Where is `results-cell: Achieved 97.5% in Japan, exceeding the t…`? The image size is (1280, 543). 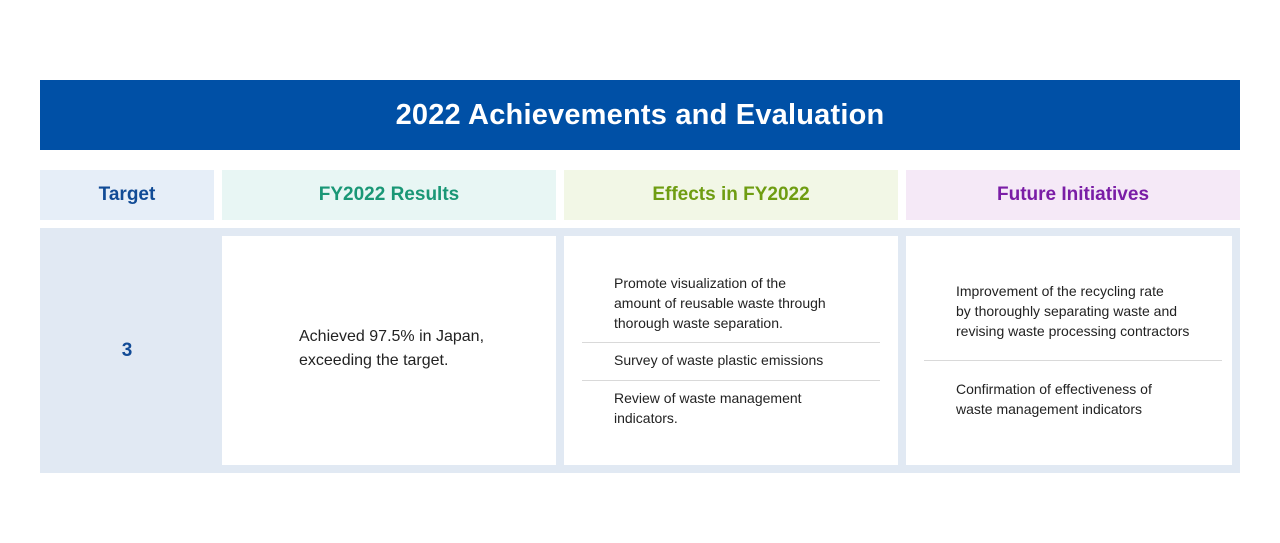
results-cell: Achieved 97.5% in Japan, exceeding the t… is located at coordinates (389, 350).